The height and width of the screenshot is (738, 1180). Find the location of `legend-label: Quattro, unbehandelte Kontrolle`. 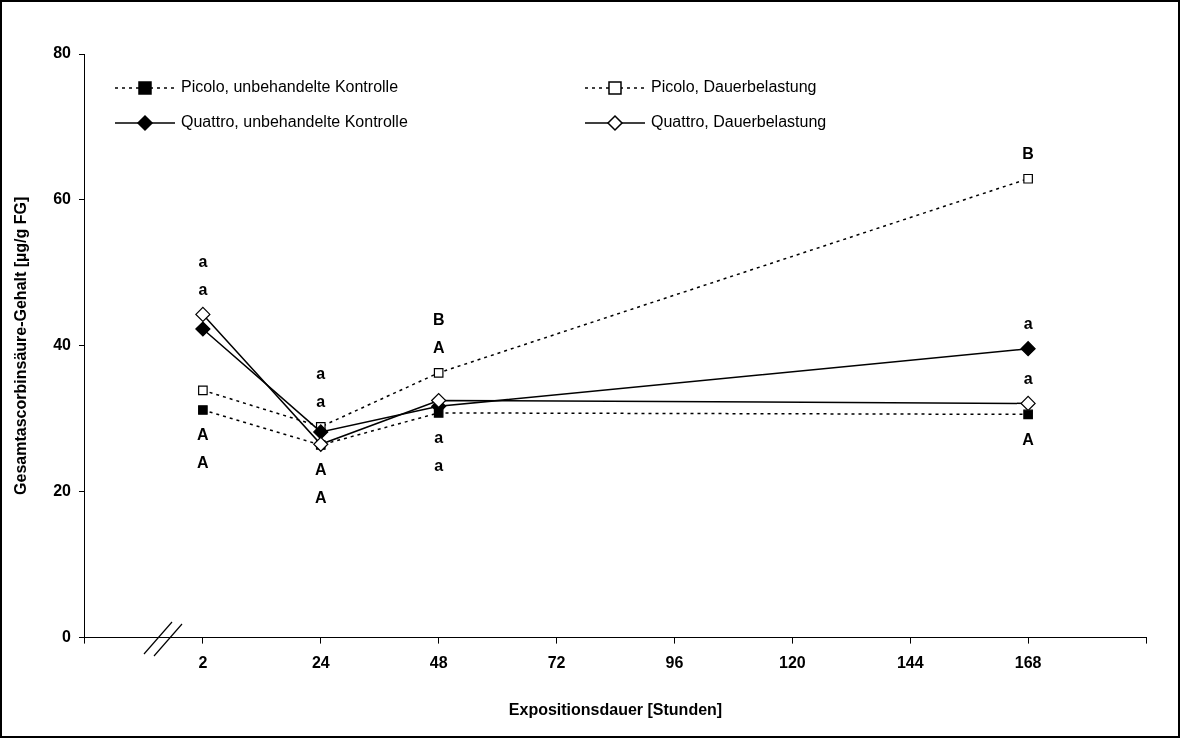

legend-label: Quattro, unbehandelte Kontrolle is located at coordinates (294, 122).